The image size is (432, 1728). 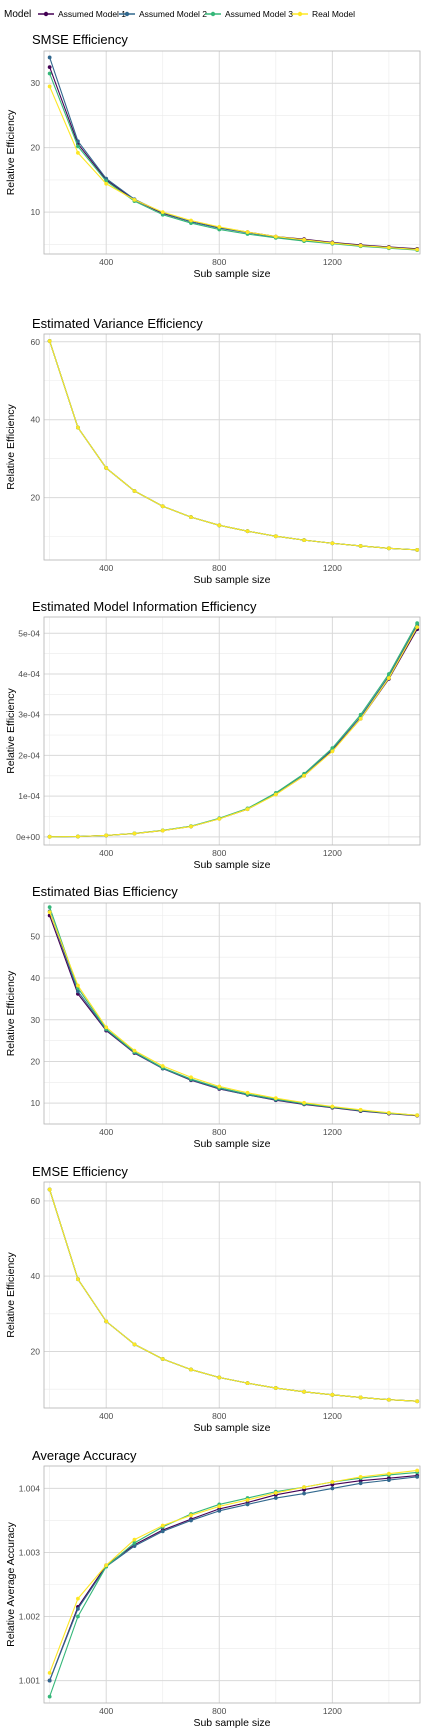 I want to click on y-tick-label: 3e-04, so click(x=29, y=715).